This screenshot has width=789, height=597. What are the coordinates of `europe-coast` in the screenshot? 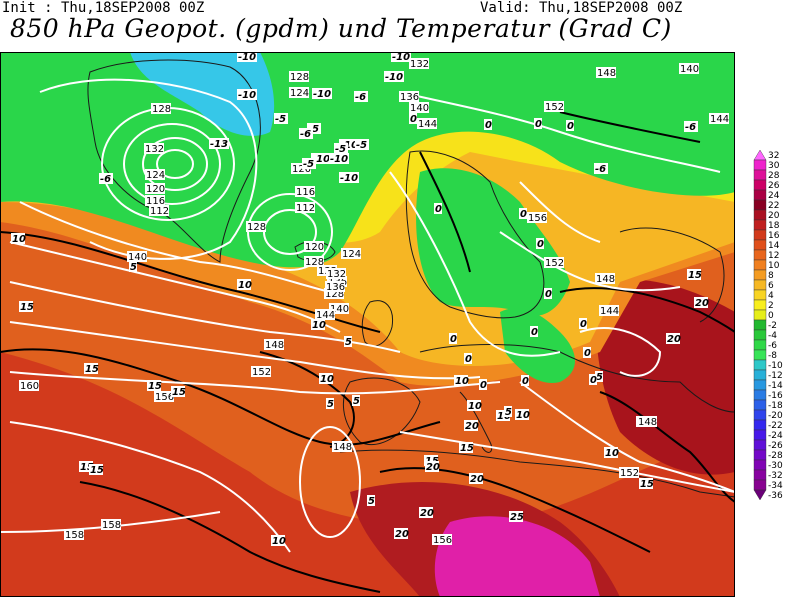 It's located at (577, 378).